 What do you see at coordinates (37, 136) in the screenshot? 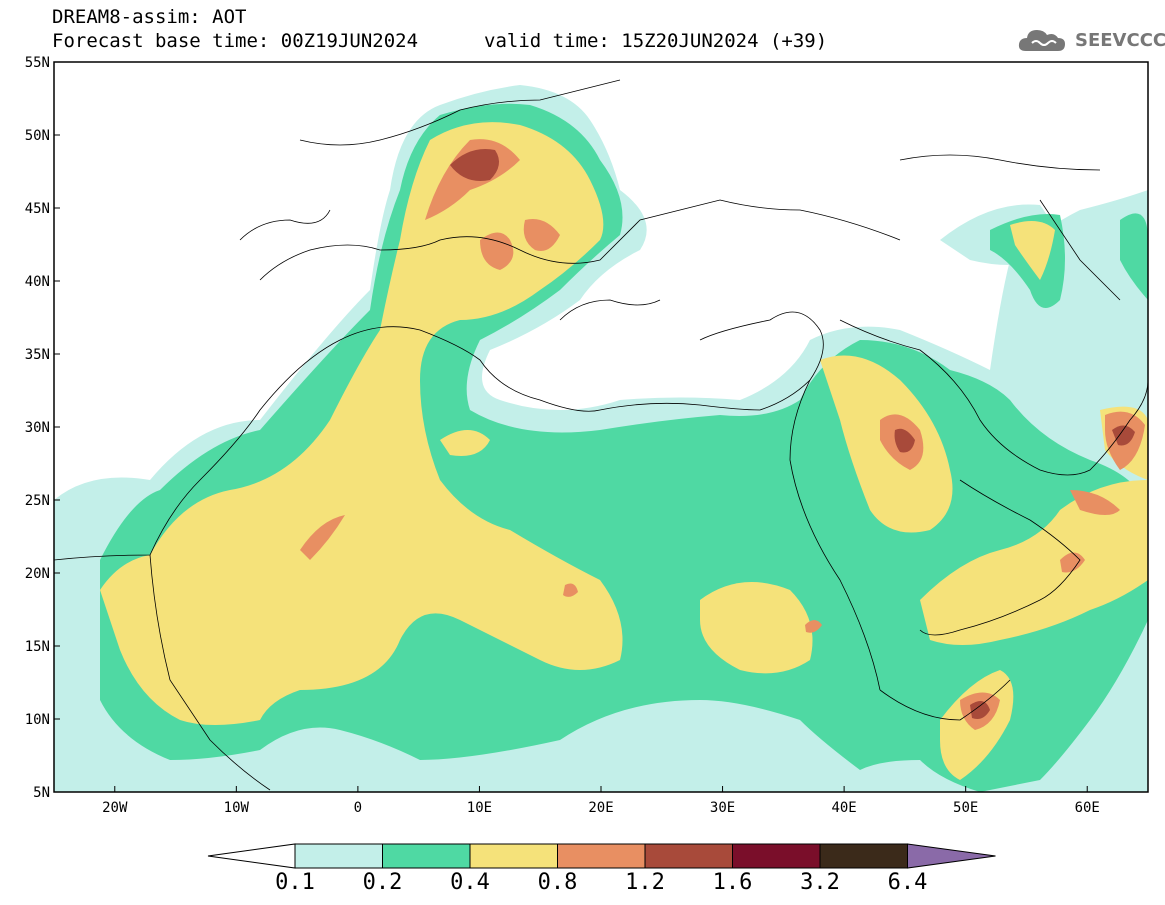
I see `lat-tick-label: 50N` at bounding box center [37, 136].